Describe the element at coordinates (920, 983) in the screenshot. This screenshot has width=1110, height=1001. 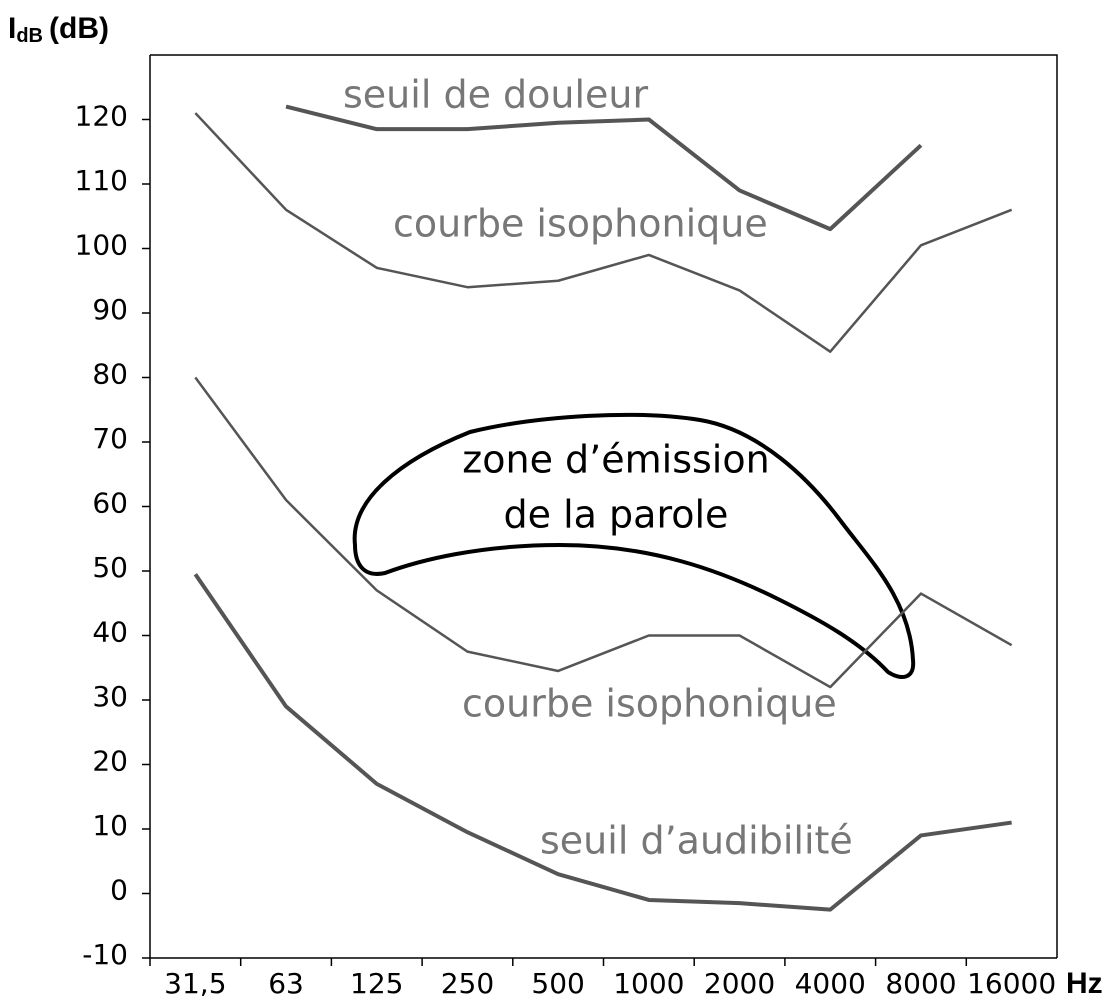
I see `x-tick-label: 8000` at that location.